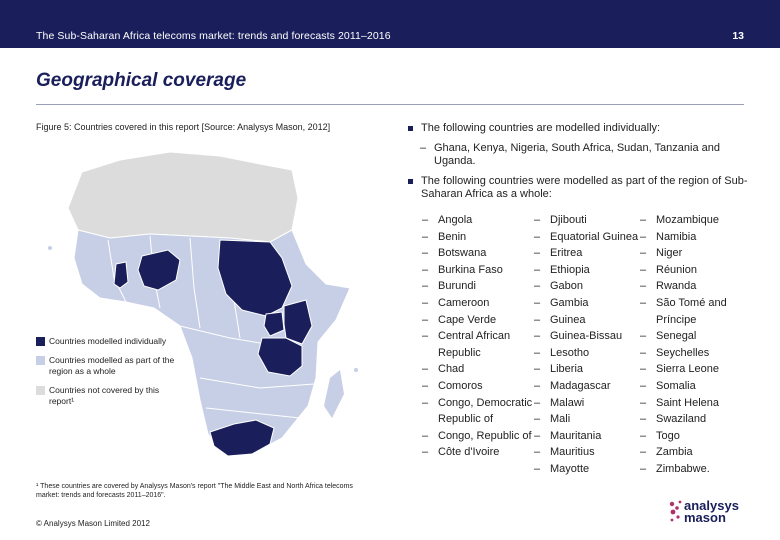 The height and width of the screenshot is (540, 780). Describe the element at coordinates (570, 468) in the screenshot. I see `country-name: Mayotte` at that location.